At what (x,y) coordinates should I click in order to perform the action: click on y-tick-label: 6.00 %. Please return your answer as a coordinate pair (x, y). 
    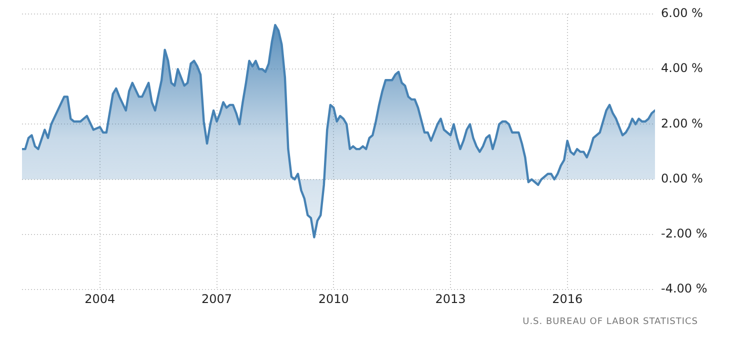
    Looking at the image, I should click on (682, 13).